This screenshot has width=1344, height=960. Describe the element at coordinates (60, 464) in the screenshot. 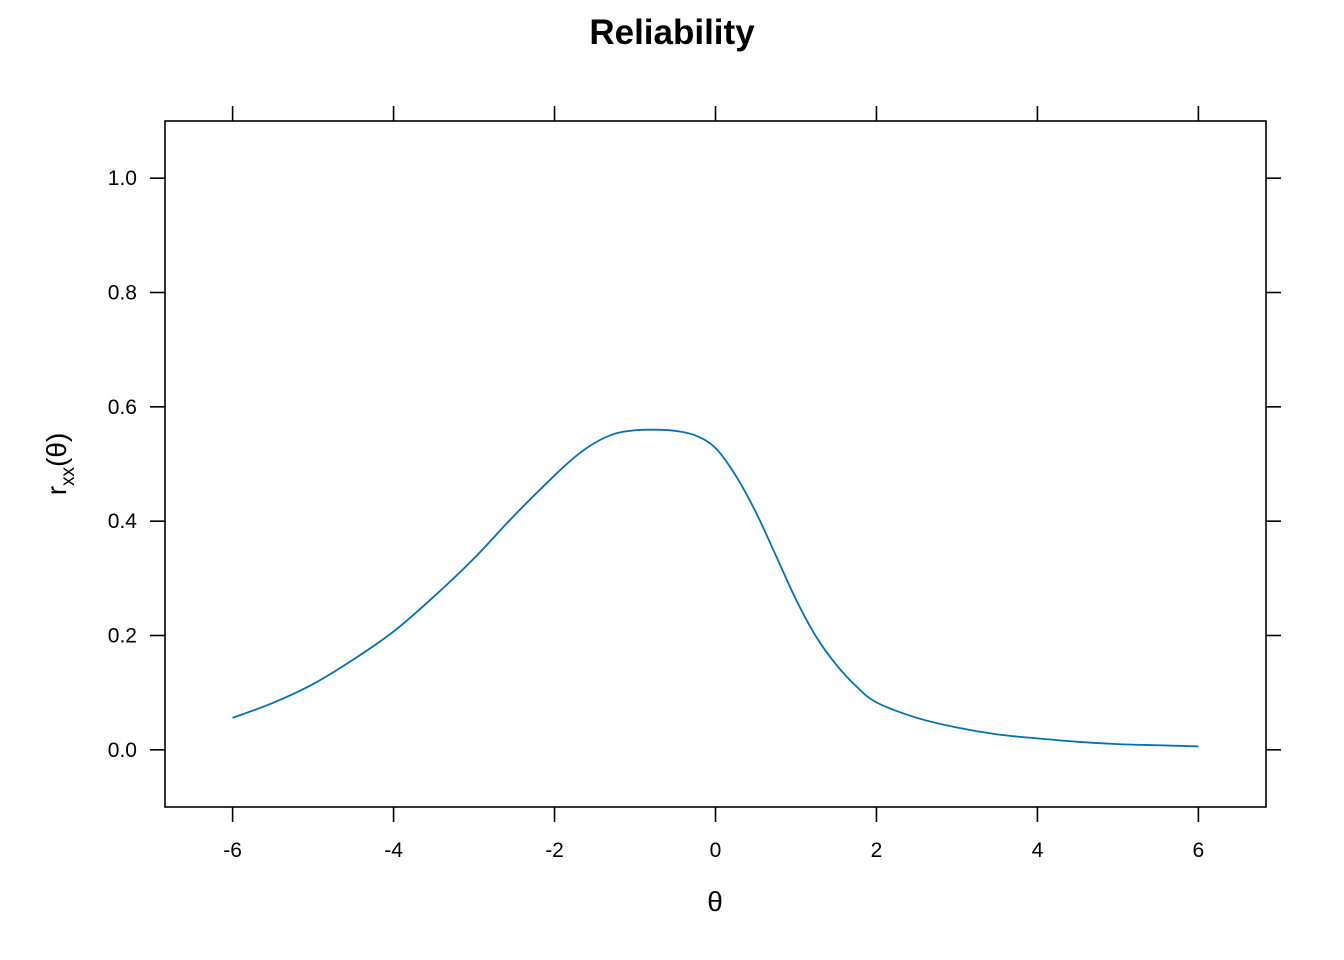

I see `y-axis-label: rxx(θ)` at that location.